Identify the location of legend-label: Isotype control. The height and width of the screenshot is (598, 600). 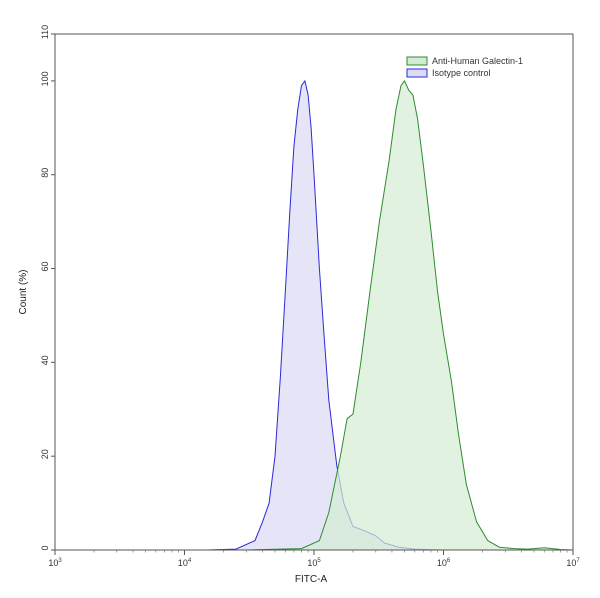
(461, 73).